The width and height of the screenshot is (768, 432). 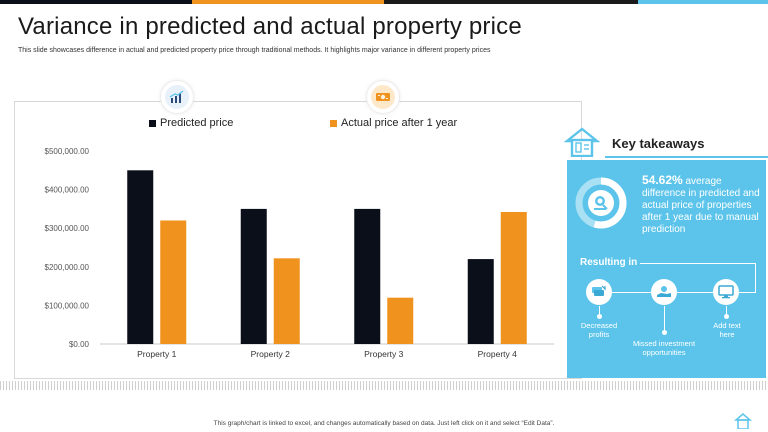 I want to click on y-tick-label: $400,000.00, so click(x=67, y=190).